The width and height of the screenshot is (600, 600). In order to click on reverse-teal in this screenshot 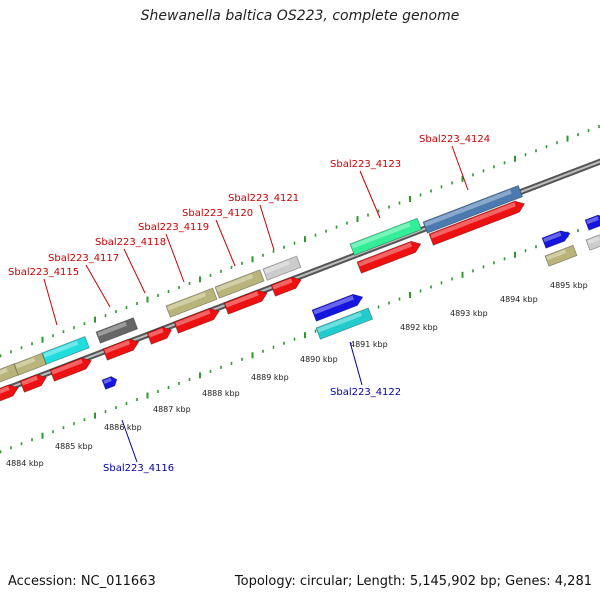, I will do `click(344, 323)`.